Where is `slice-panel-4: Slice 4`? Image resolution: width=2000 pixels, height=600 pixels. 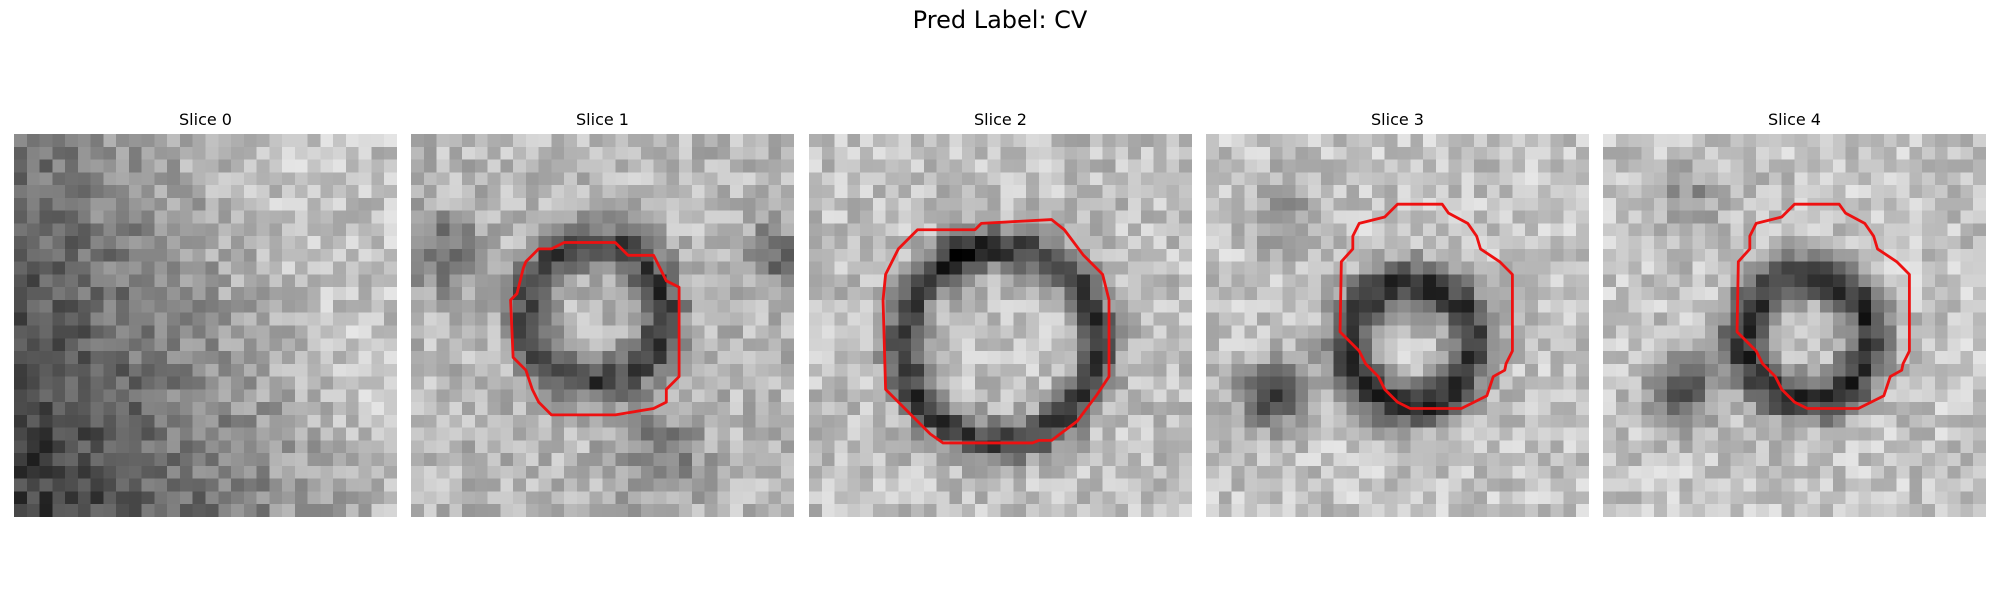 slice-panel-4: Slice 4 is located at coordinates (1794, 313).